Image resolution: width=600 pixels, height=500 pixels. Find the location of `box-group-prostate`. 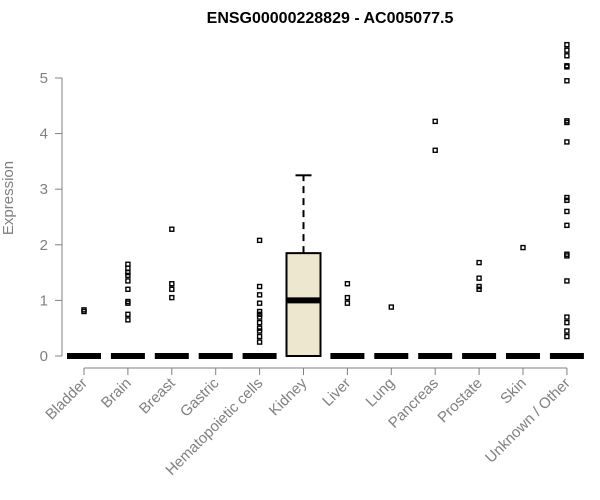

box-group-prostate is located at coordinates (479, 309).